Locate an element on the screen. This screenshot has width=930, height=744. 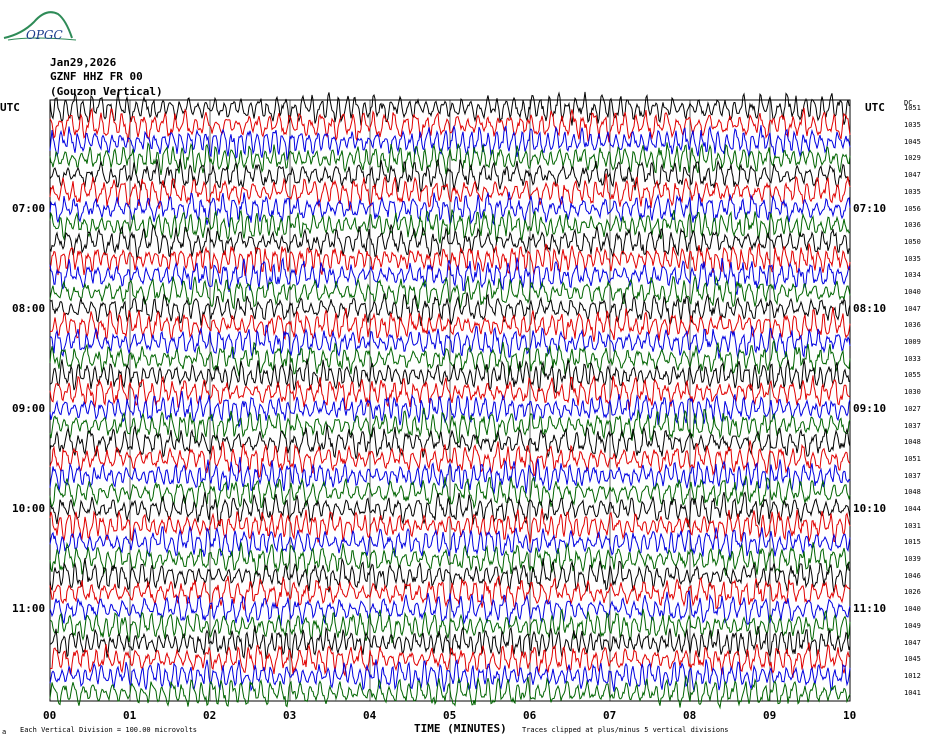
x-tick-label: 04 is located at coordinates (370, 715).